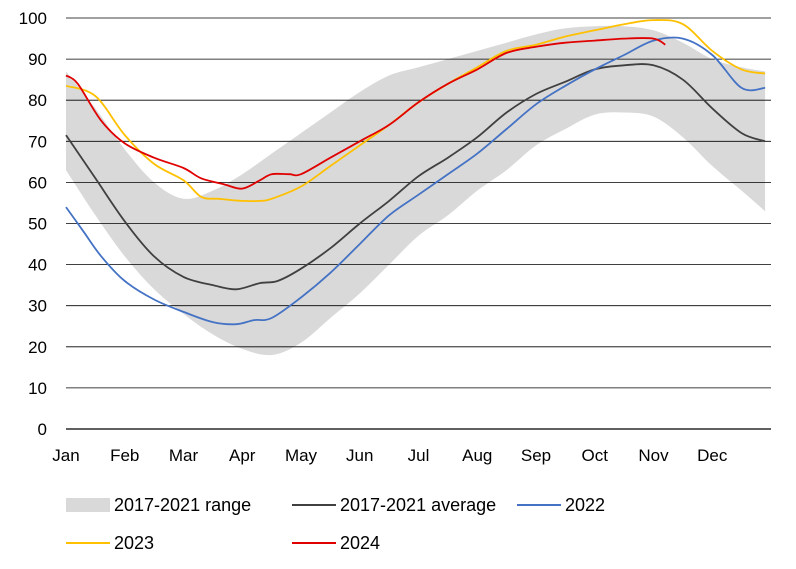  What do you see at coordinates (585, 505) in the screenshot?
I see `legend-label: 2022` at bounding box center [585, 505].